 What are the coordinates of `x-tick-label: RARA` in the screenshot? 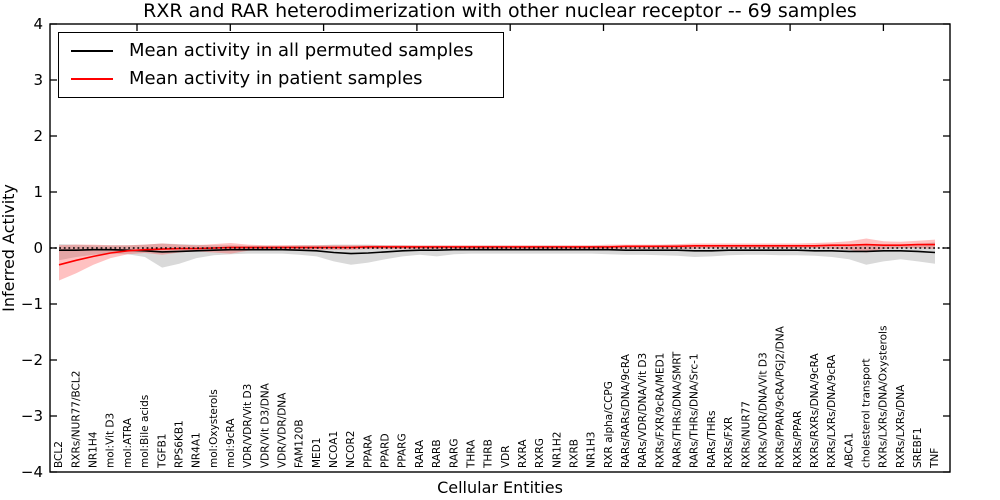 It's located at (420, 453).